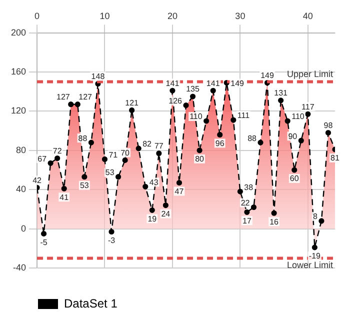 The height and width of the screenshot is (328, 353). Describe the element at coordinates (172, 15) in the screenshot. I see `x-tick-label: 20` at that location.